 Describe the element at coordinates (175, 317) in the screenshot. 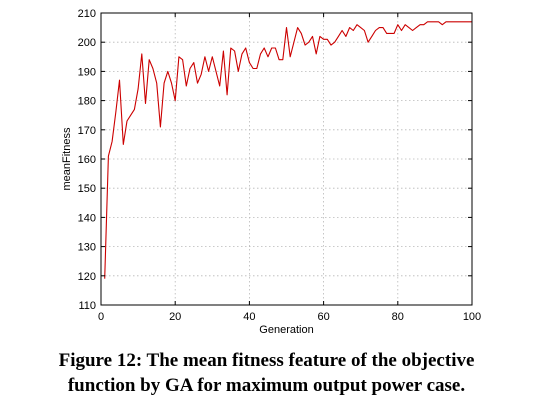

I see `x-tick-label: 20` at that location.